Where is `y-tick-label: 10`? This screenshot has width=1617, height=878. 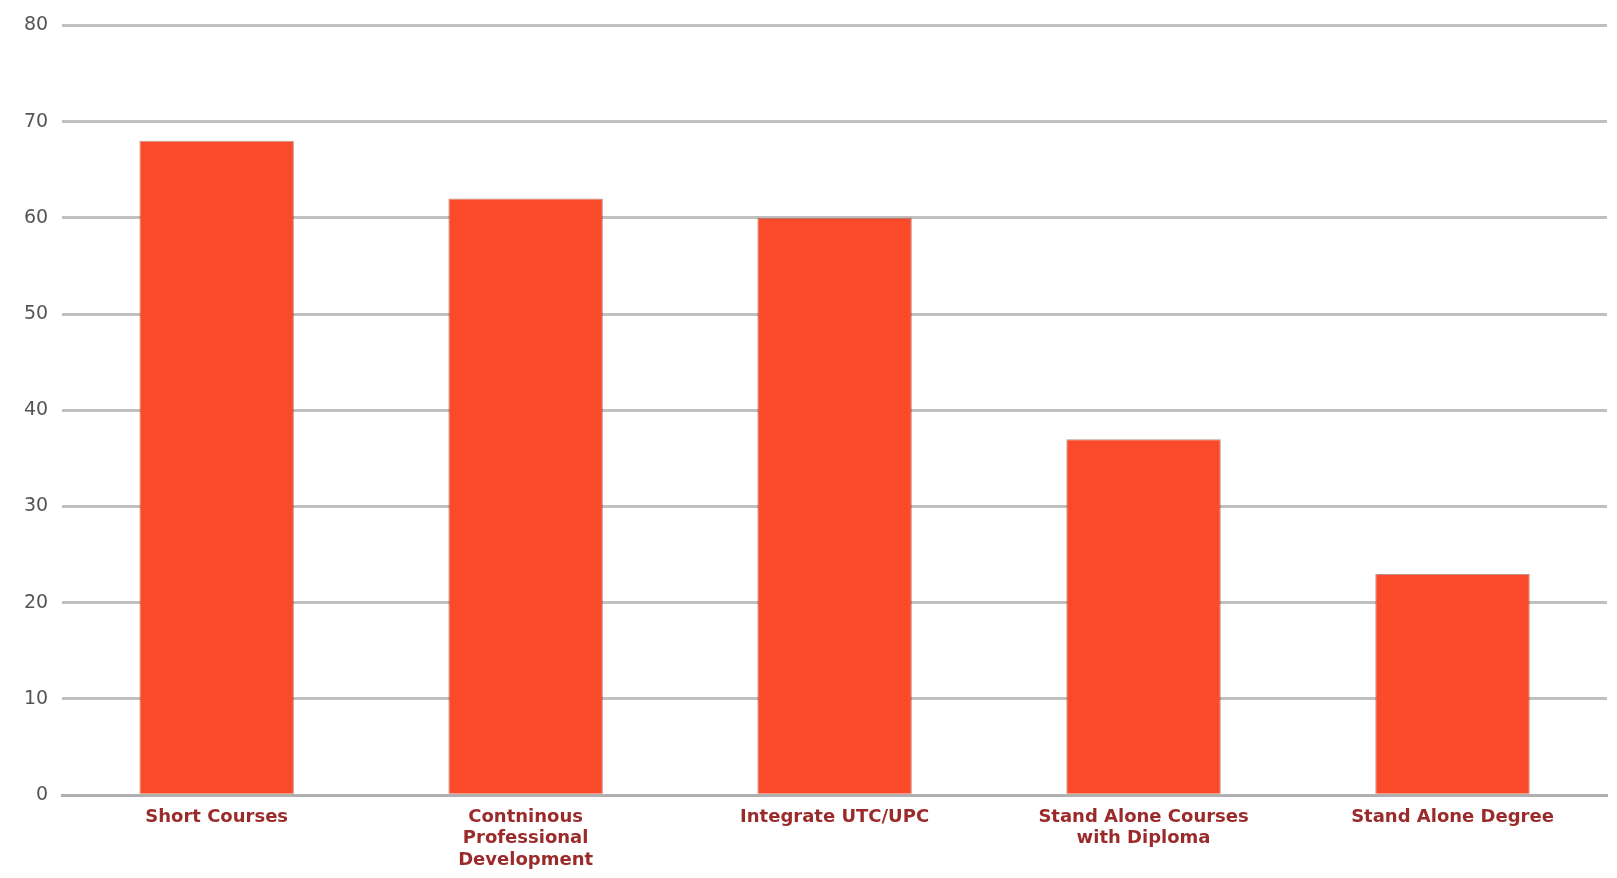
y-tick-label: 10 is located at coordinates (36, 696).